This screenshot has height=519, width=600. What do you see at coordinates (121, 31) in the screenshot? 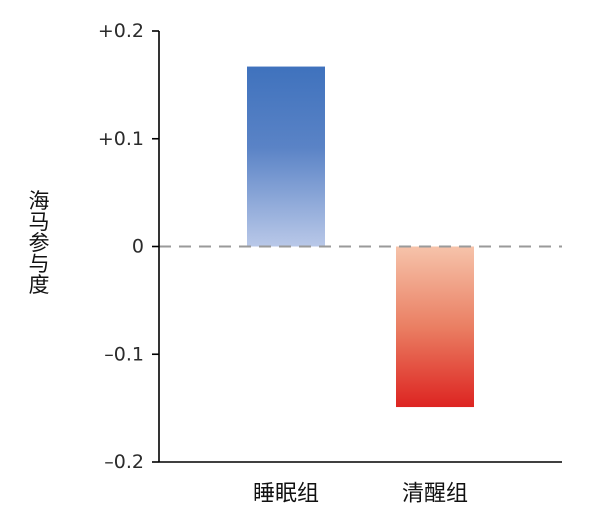
I see `y-tick-label: +0.2` at bounding box center [121, 31].